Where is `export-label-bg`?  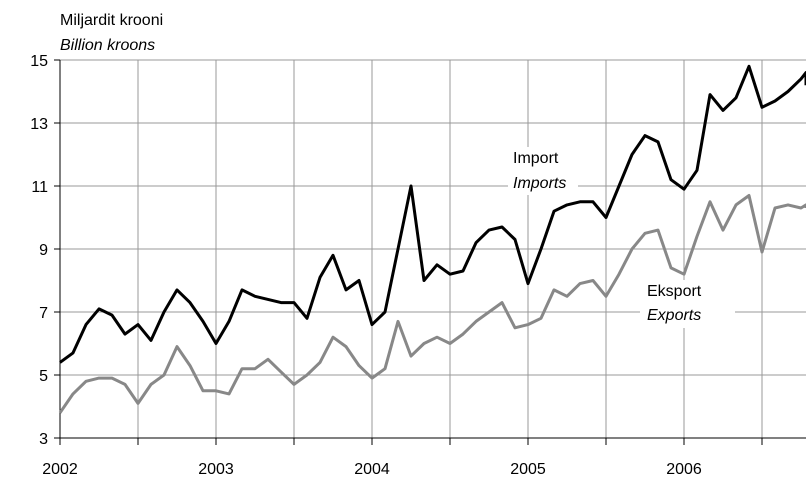
export-label-bg is located at coordinates (687, 304).